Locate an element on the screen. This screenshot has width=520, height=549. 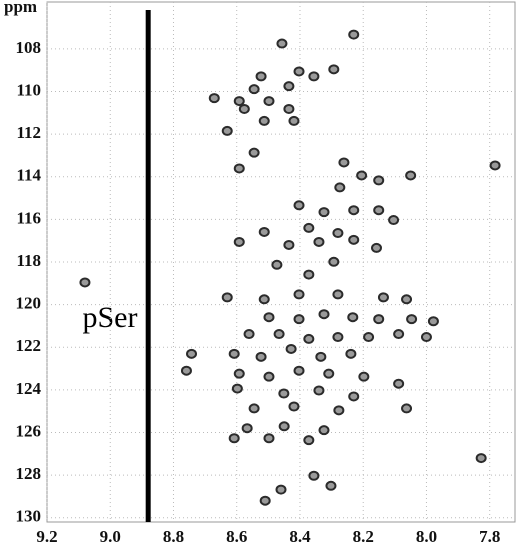
y-tick-label: 118 is located at coordinates (28, 260).